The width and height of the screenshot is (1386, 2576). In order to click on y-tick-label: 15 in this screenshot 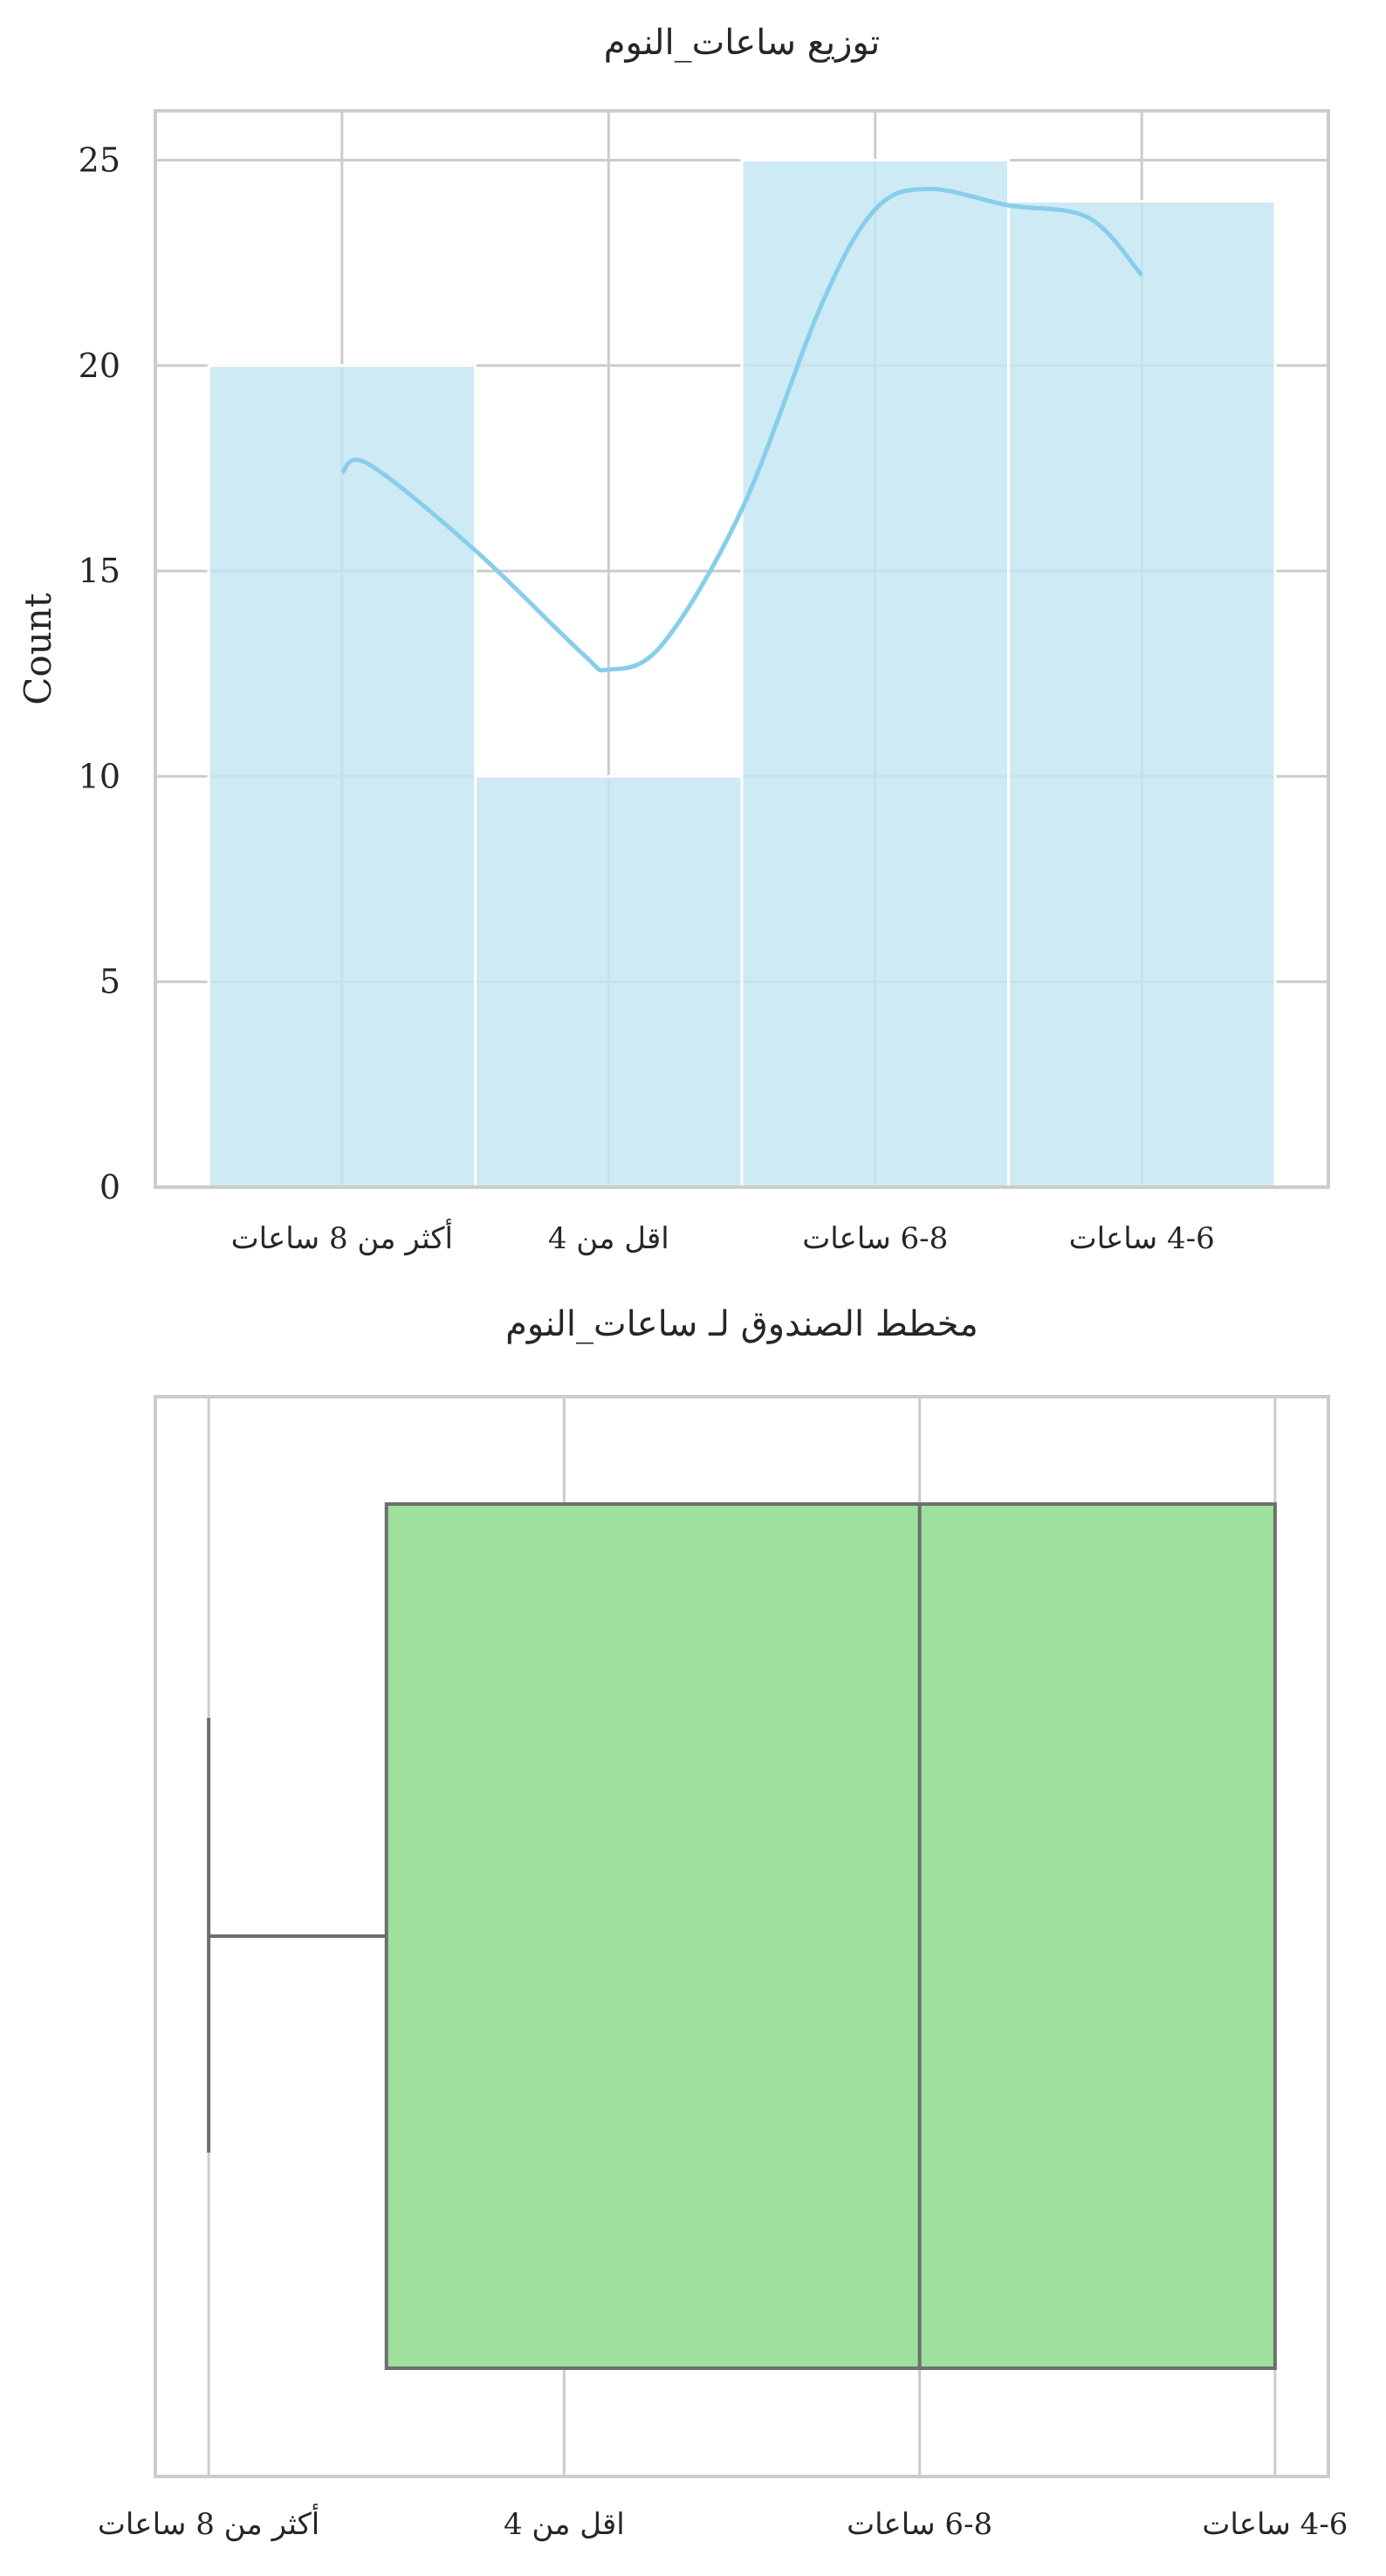, I will do `click(99, 571)`.